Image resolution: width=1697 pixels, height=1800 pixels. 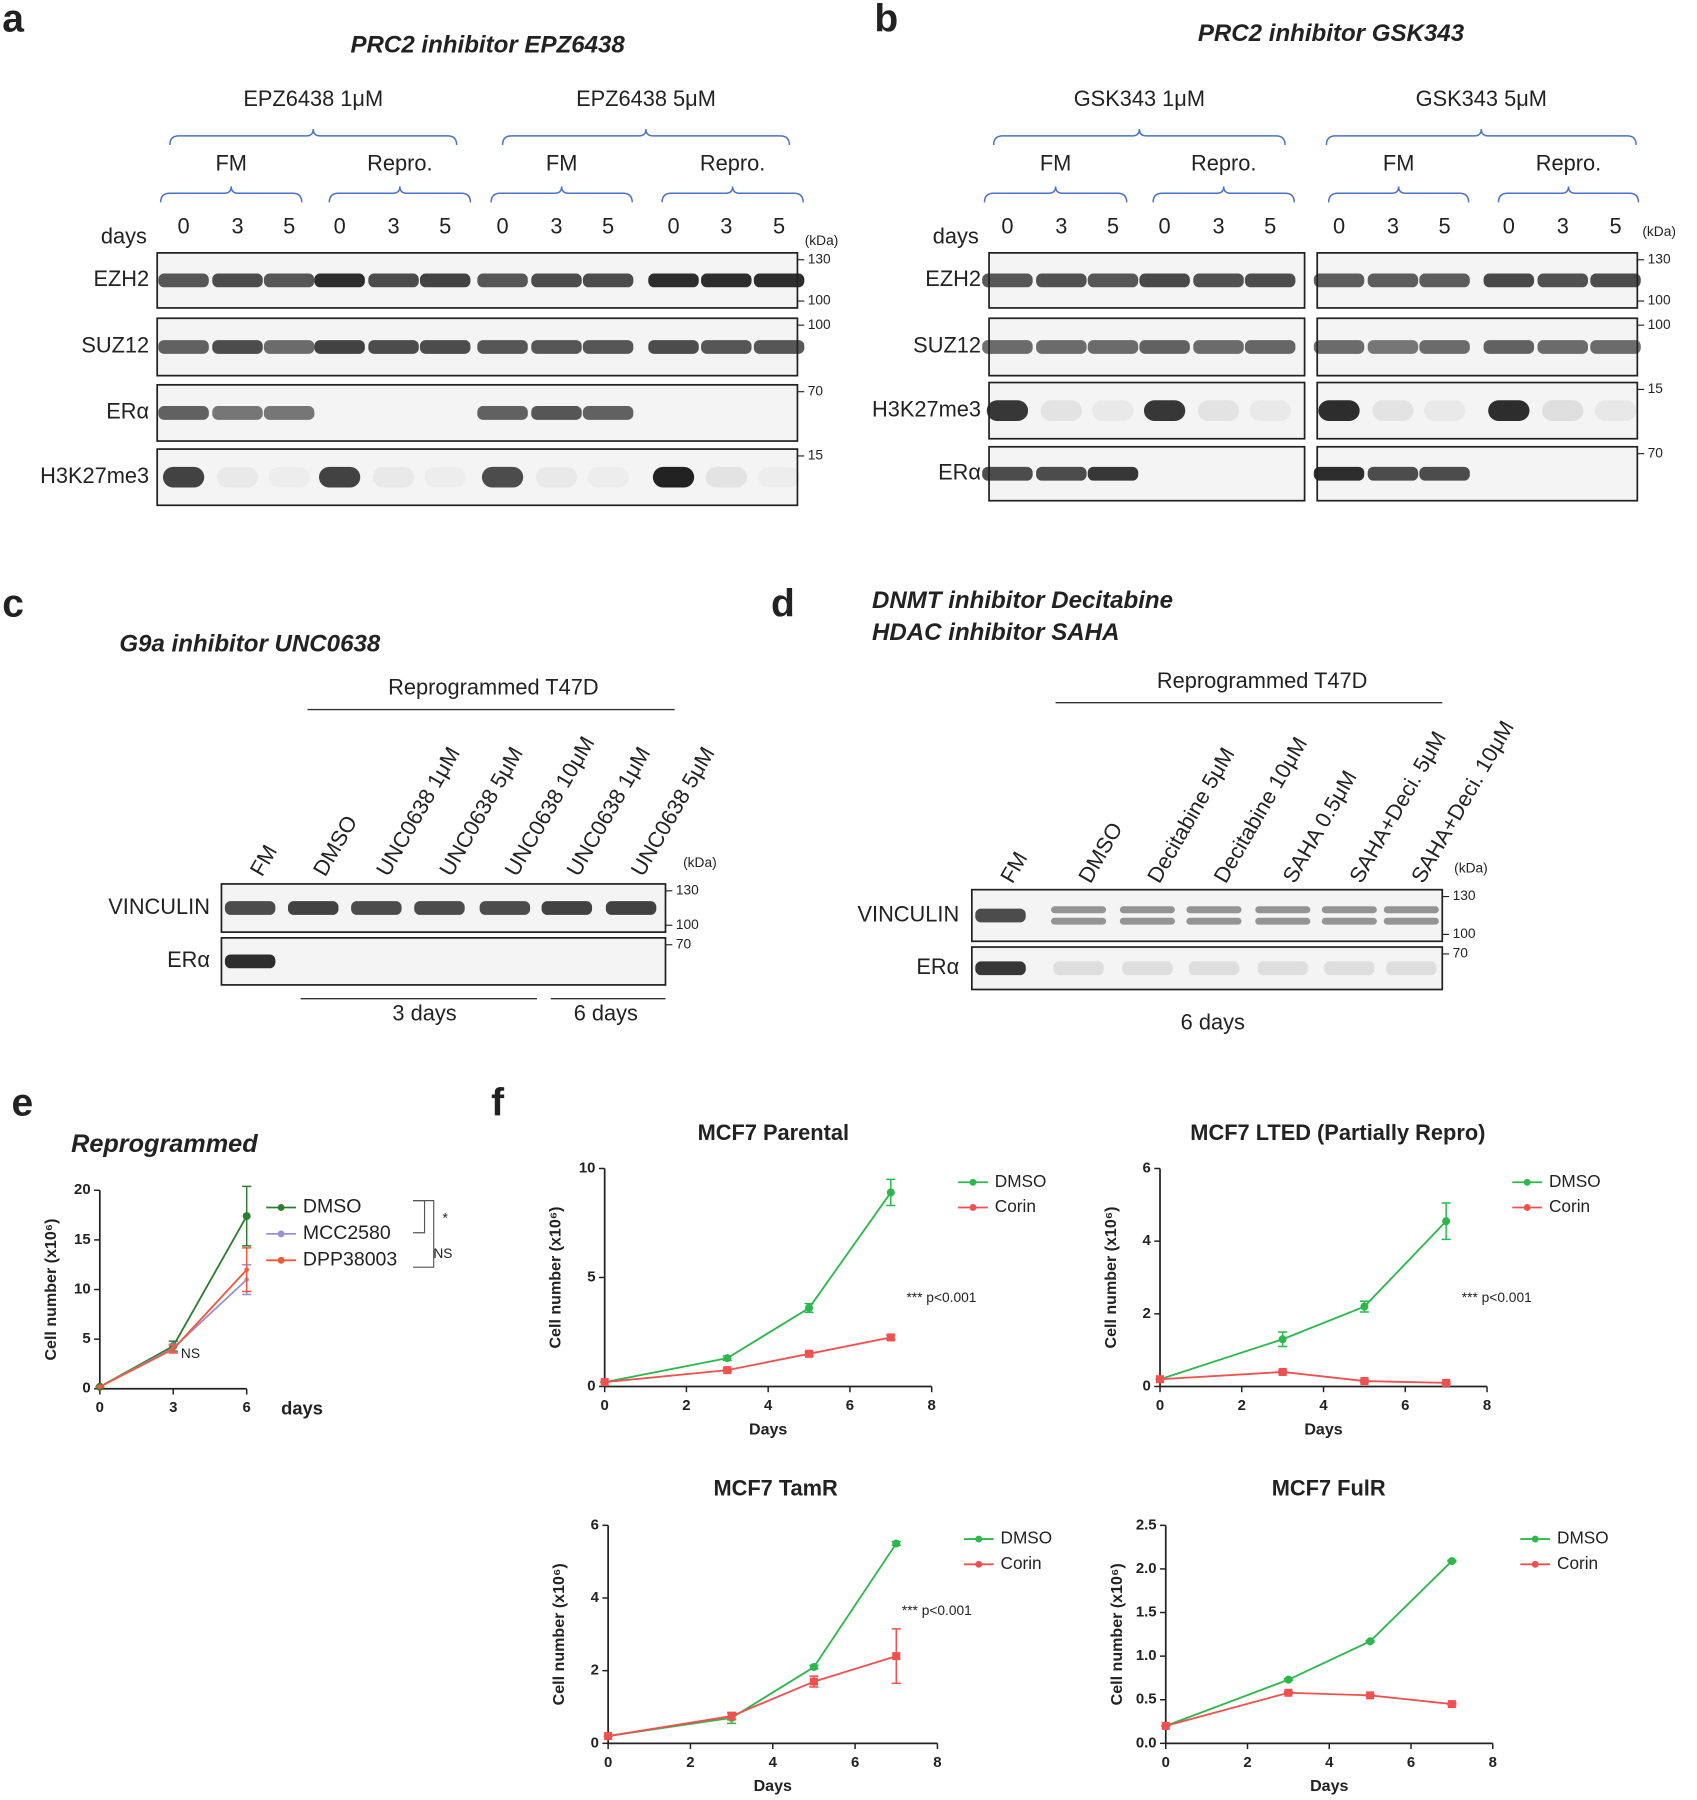 I want to click on x-axis-label: Days, so click(x=768, y=1429).